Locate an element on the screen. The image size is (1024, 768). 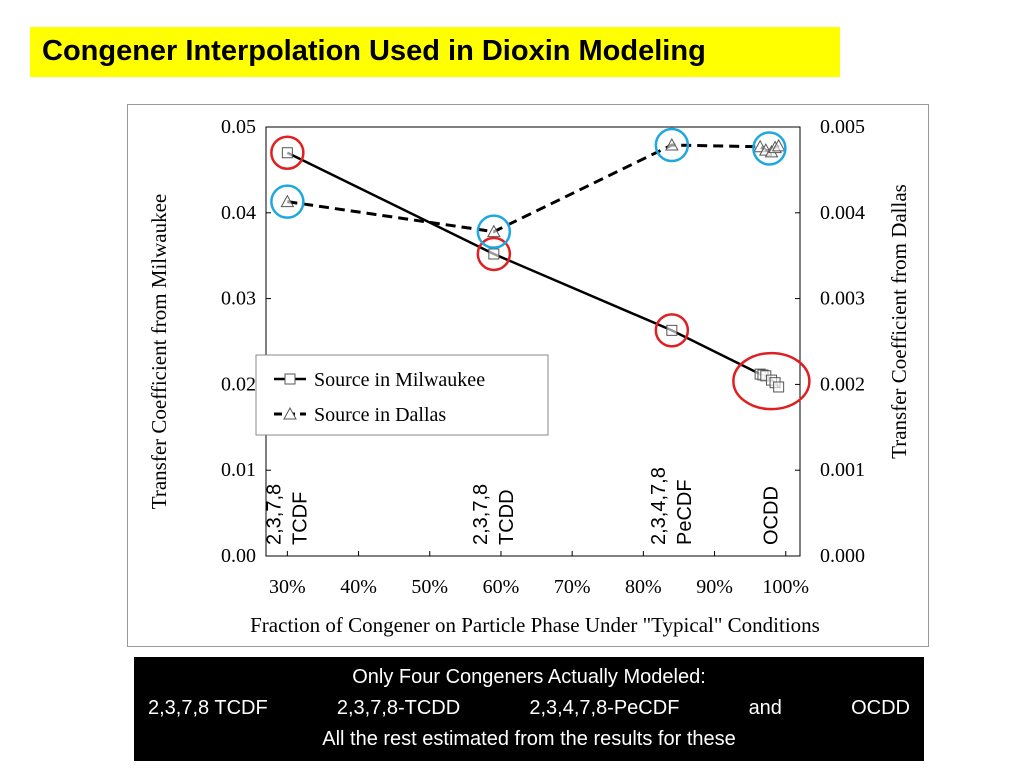
y-left-axis-label: Transfer Coefficient from Milwaukee is located at coordinates (159, 352).